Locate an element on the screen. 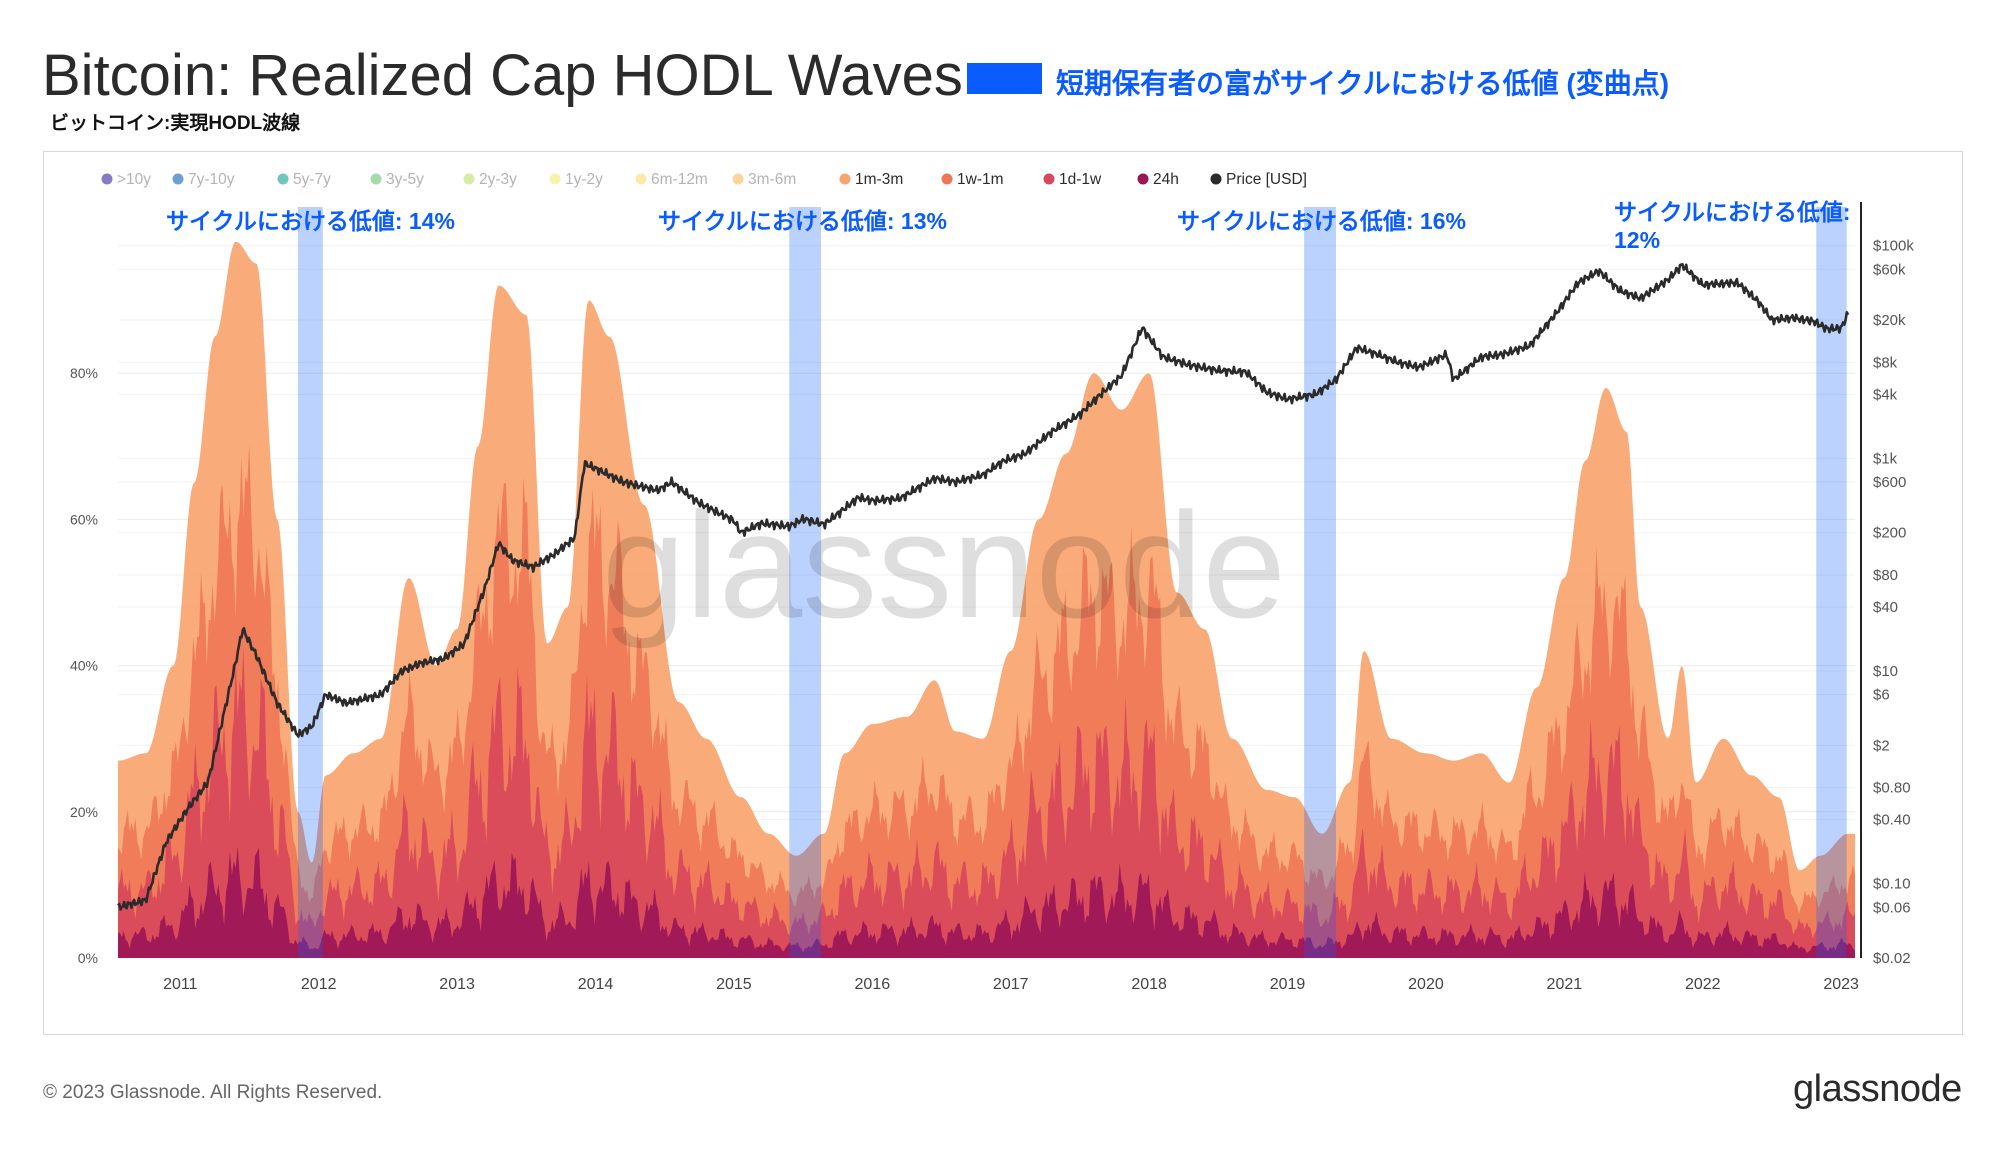  legend-item: 2y-3y is located at coordinates (490, 179).